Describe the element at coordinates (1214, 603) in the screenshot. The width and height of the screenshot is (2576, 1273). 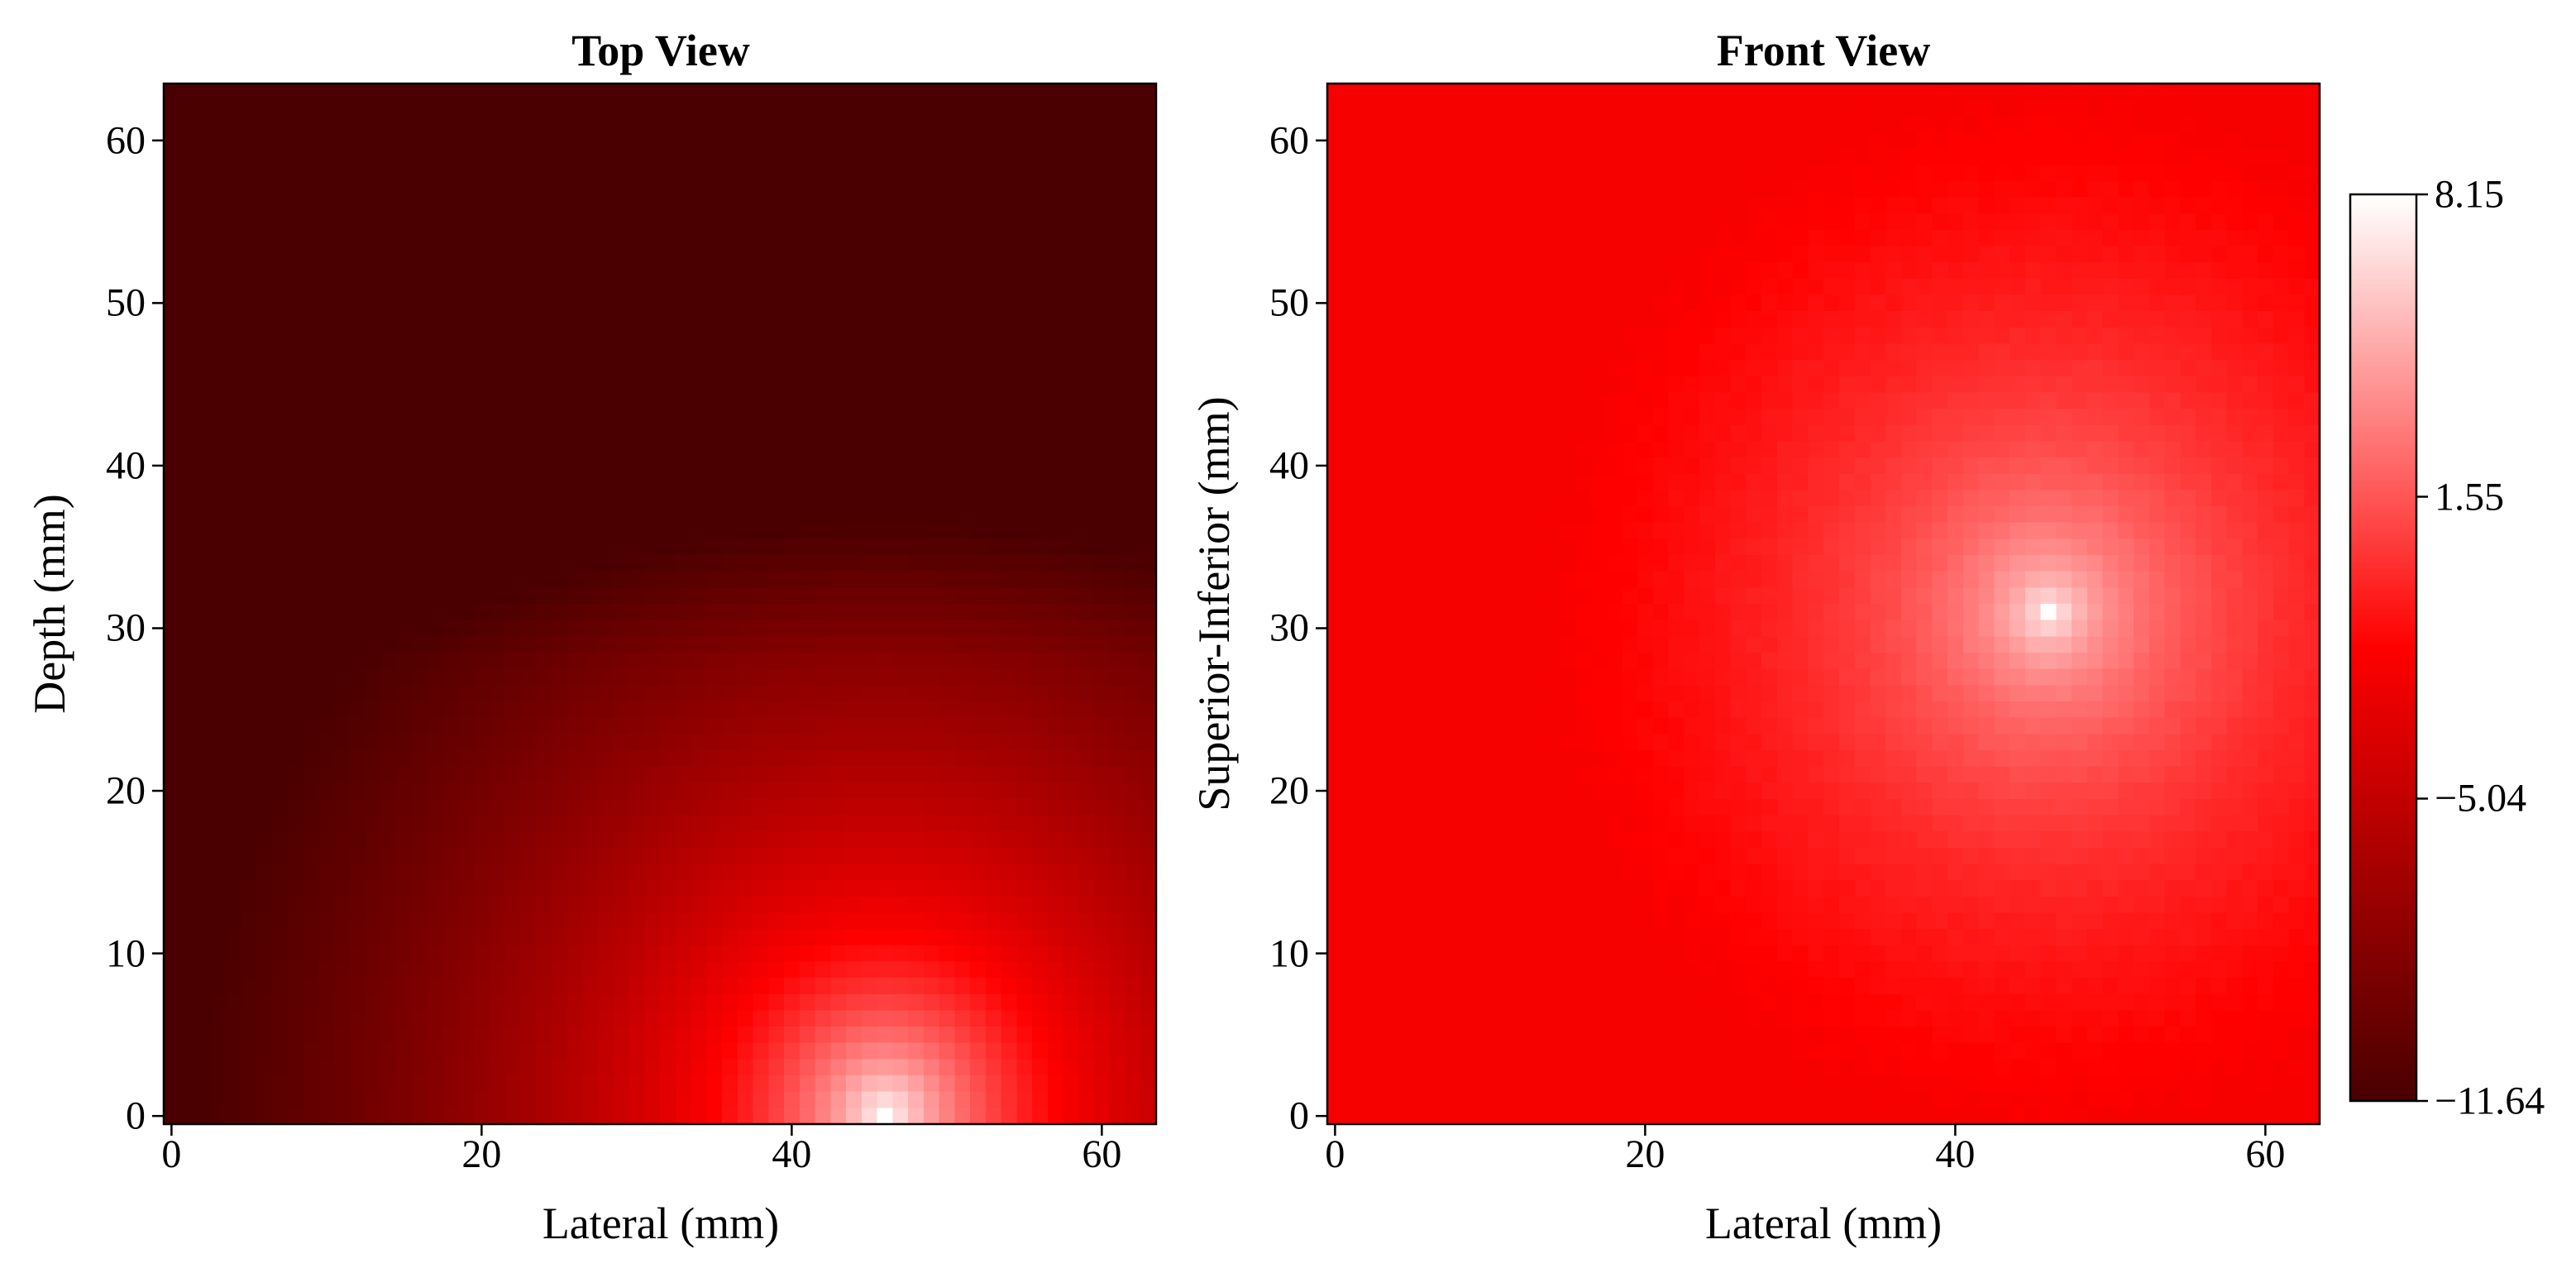
I see `front-view-ylabel: Superior-Inferior (mm)` at that location.